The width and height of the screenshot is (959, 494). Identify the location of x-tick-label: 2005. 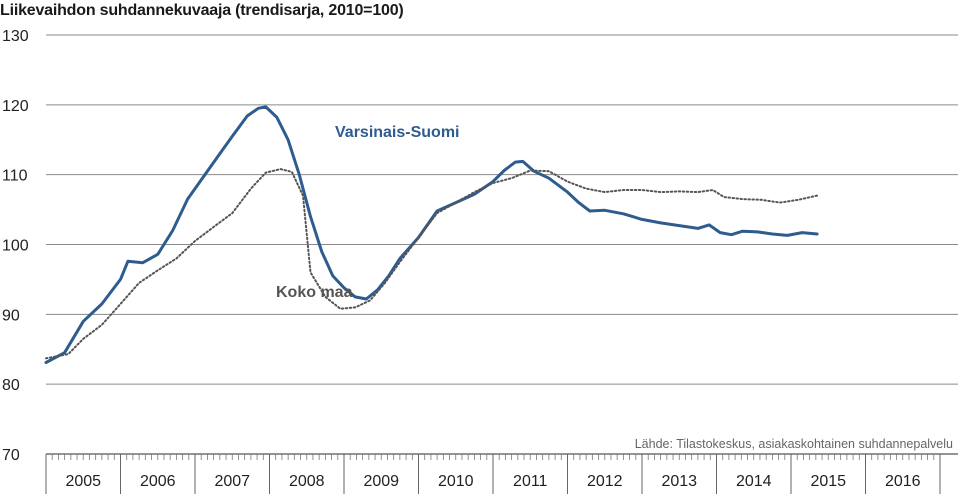
(83, 481).